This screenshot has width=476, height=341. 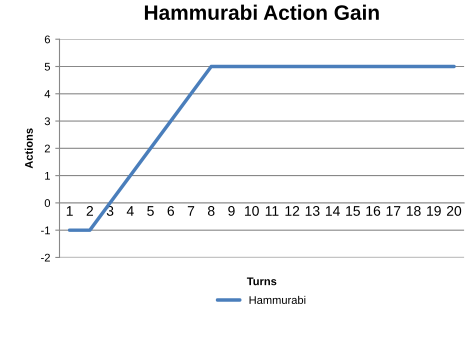 I want to click on x-tick-label: 15, so click(x=353, y=211).